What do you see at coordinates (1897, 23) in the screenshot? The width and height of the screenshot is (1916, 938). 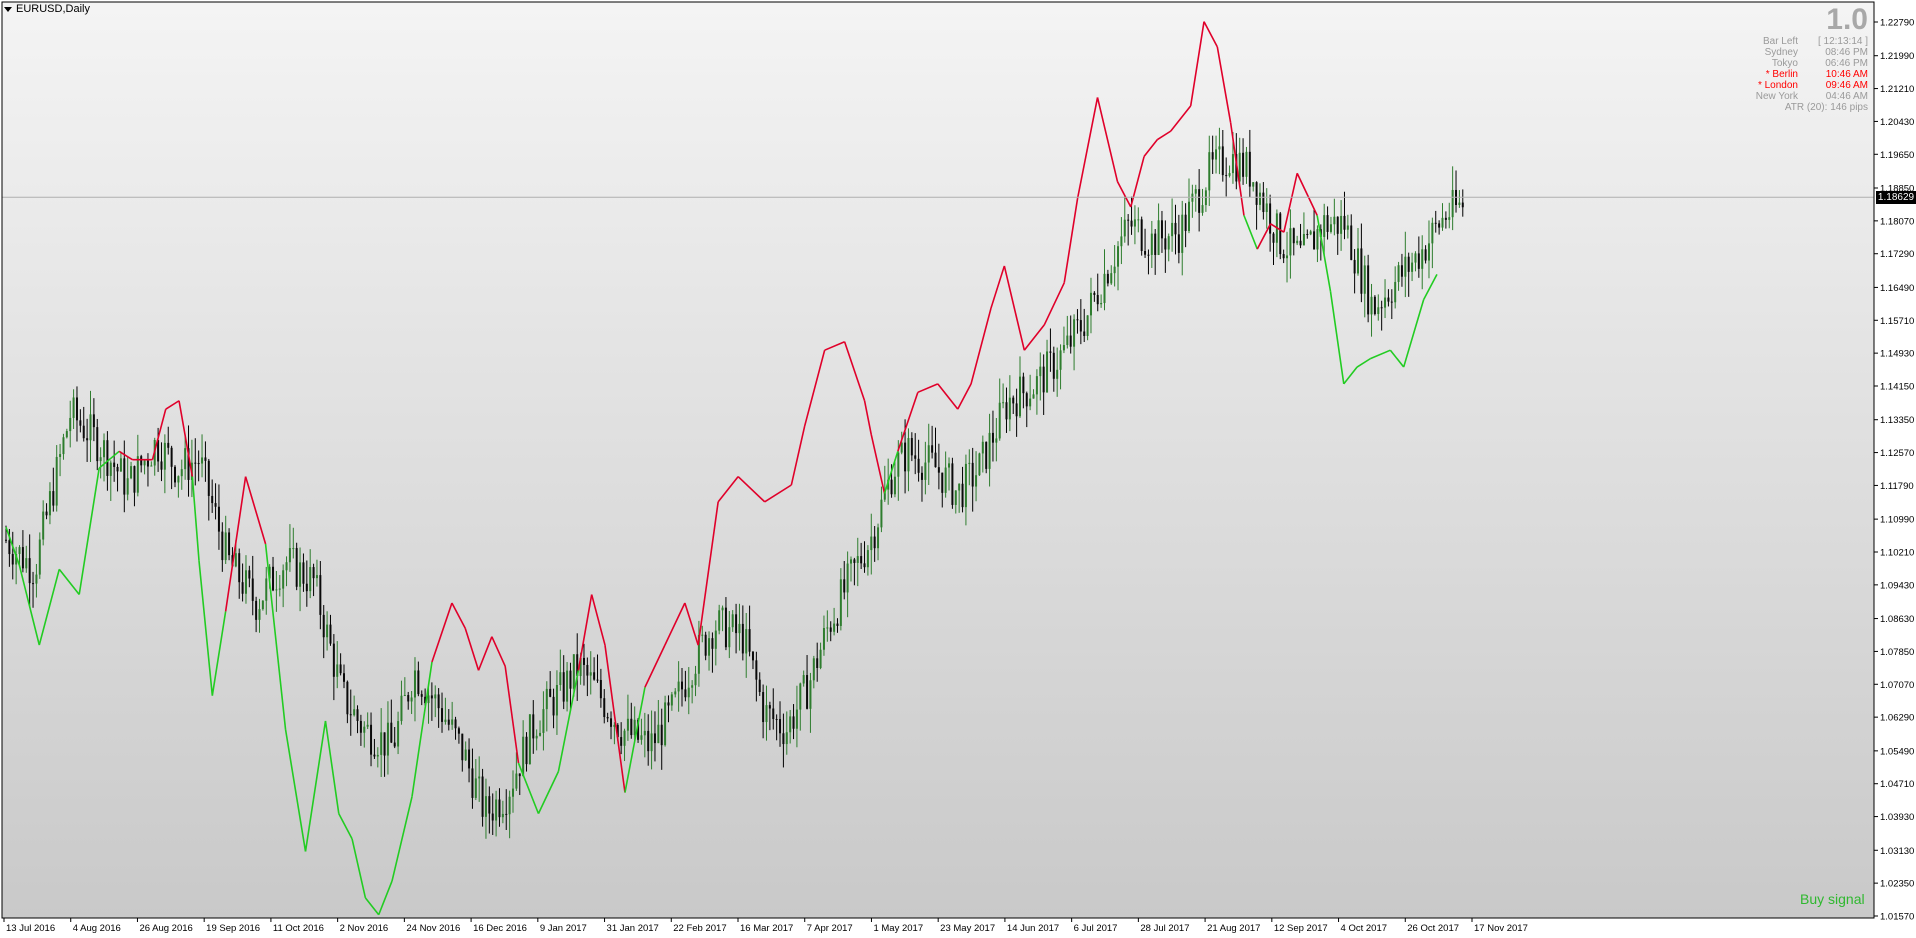 I see `y-tick-label: 1.22790` at bounding box center [1897, 23].